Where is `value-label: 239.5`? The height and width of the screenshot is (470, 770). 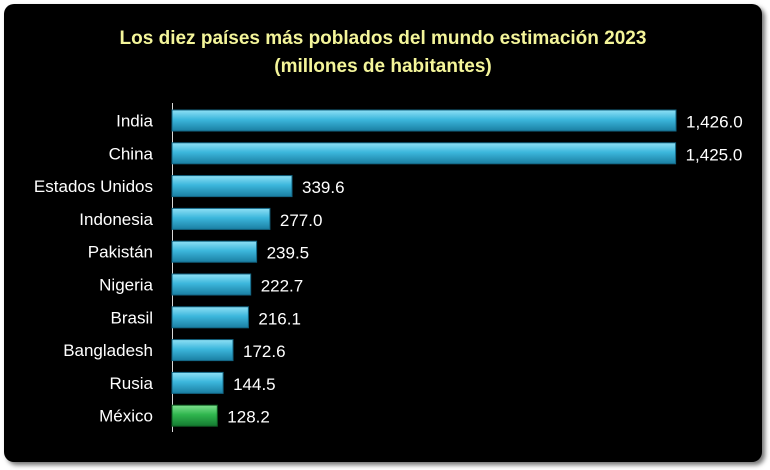
value-label: 239.5 is located at coordinates (288, 253).